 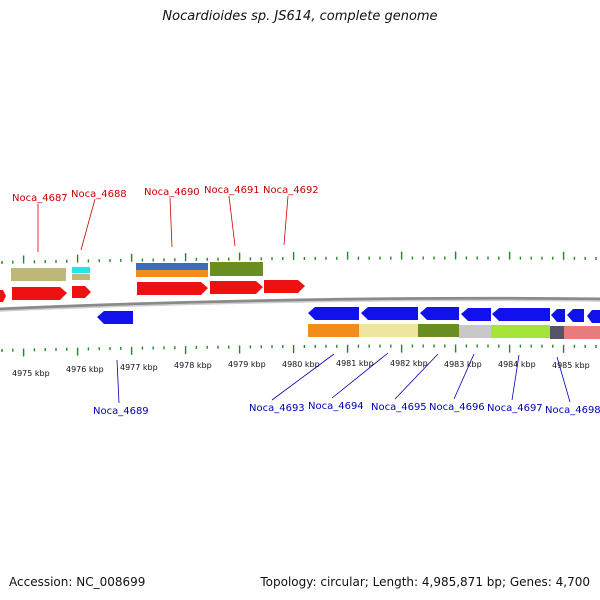 I want to click on forward-cog-bars, so click(x=137, y=271).